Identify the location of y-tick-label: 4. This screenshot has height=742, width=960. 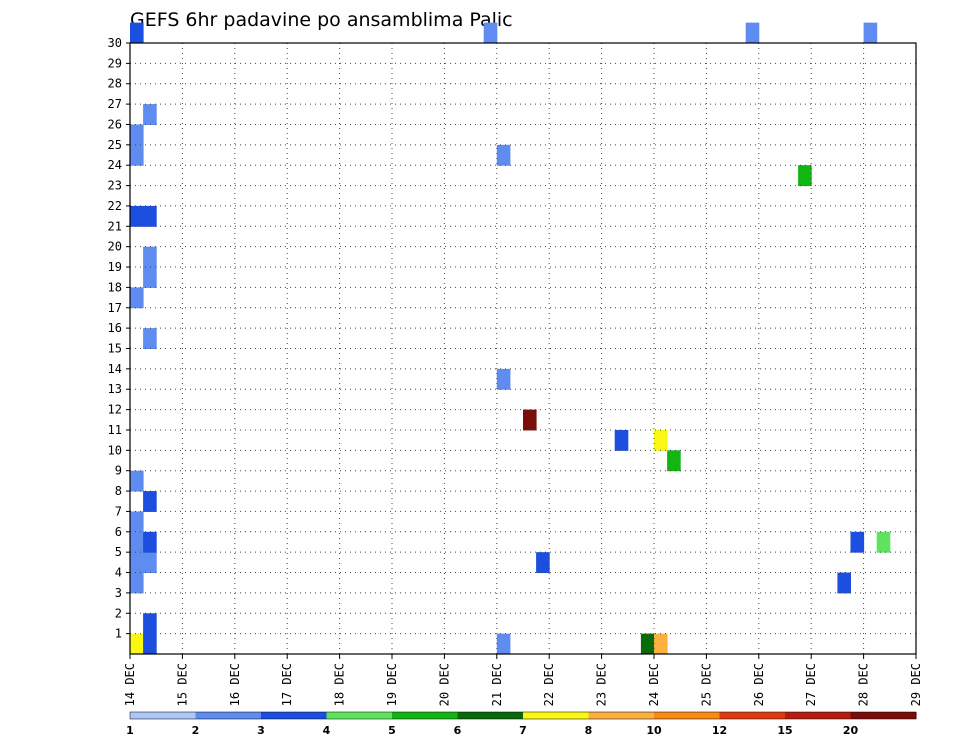
(118, 573).